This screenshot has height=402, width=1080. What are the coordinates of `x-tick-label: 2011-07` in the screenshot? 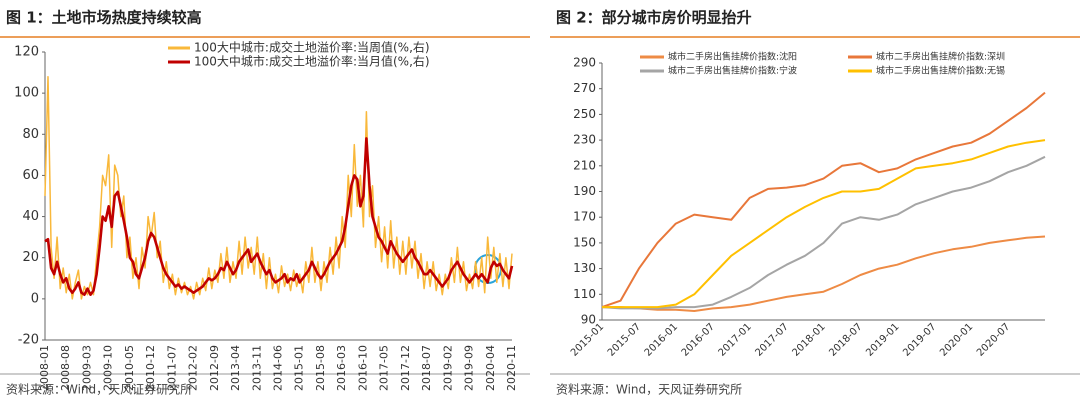 It's located at (171, 368).